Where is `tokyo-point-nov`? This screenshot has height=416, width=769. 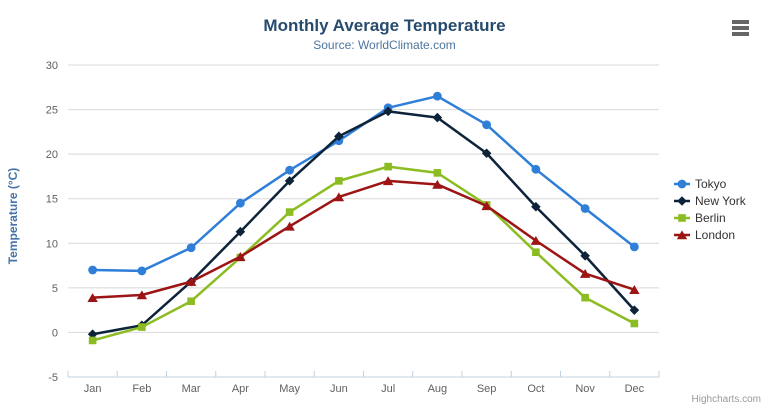
tokyo-point-nov is located at coordinates (585, 208).